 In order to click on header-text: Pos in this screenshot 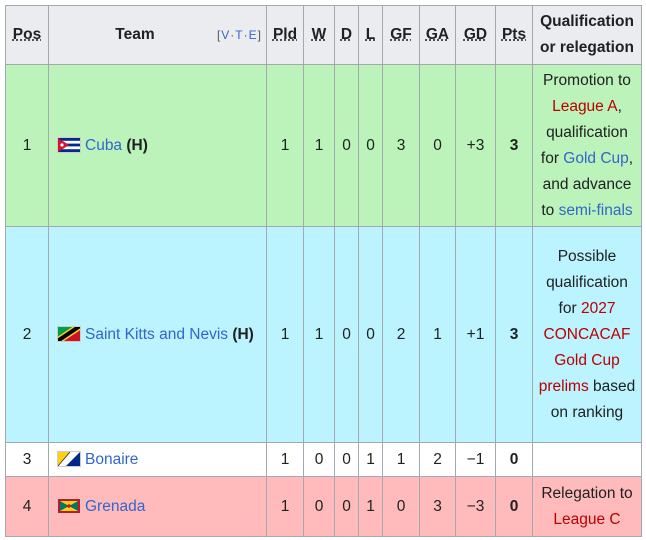, I will do `click(27, 34)`.